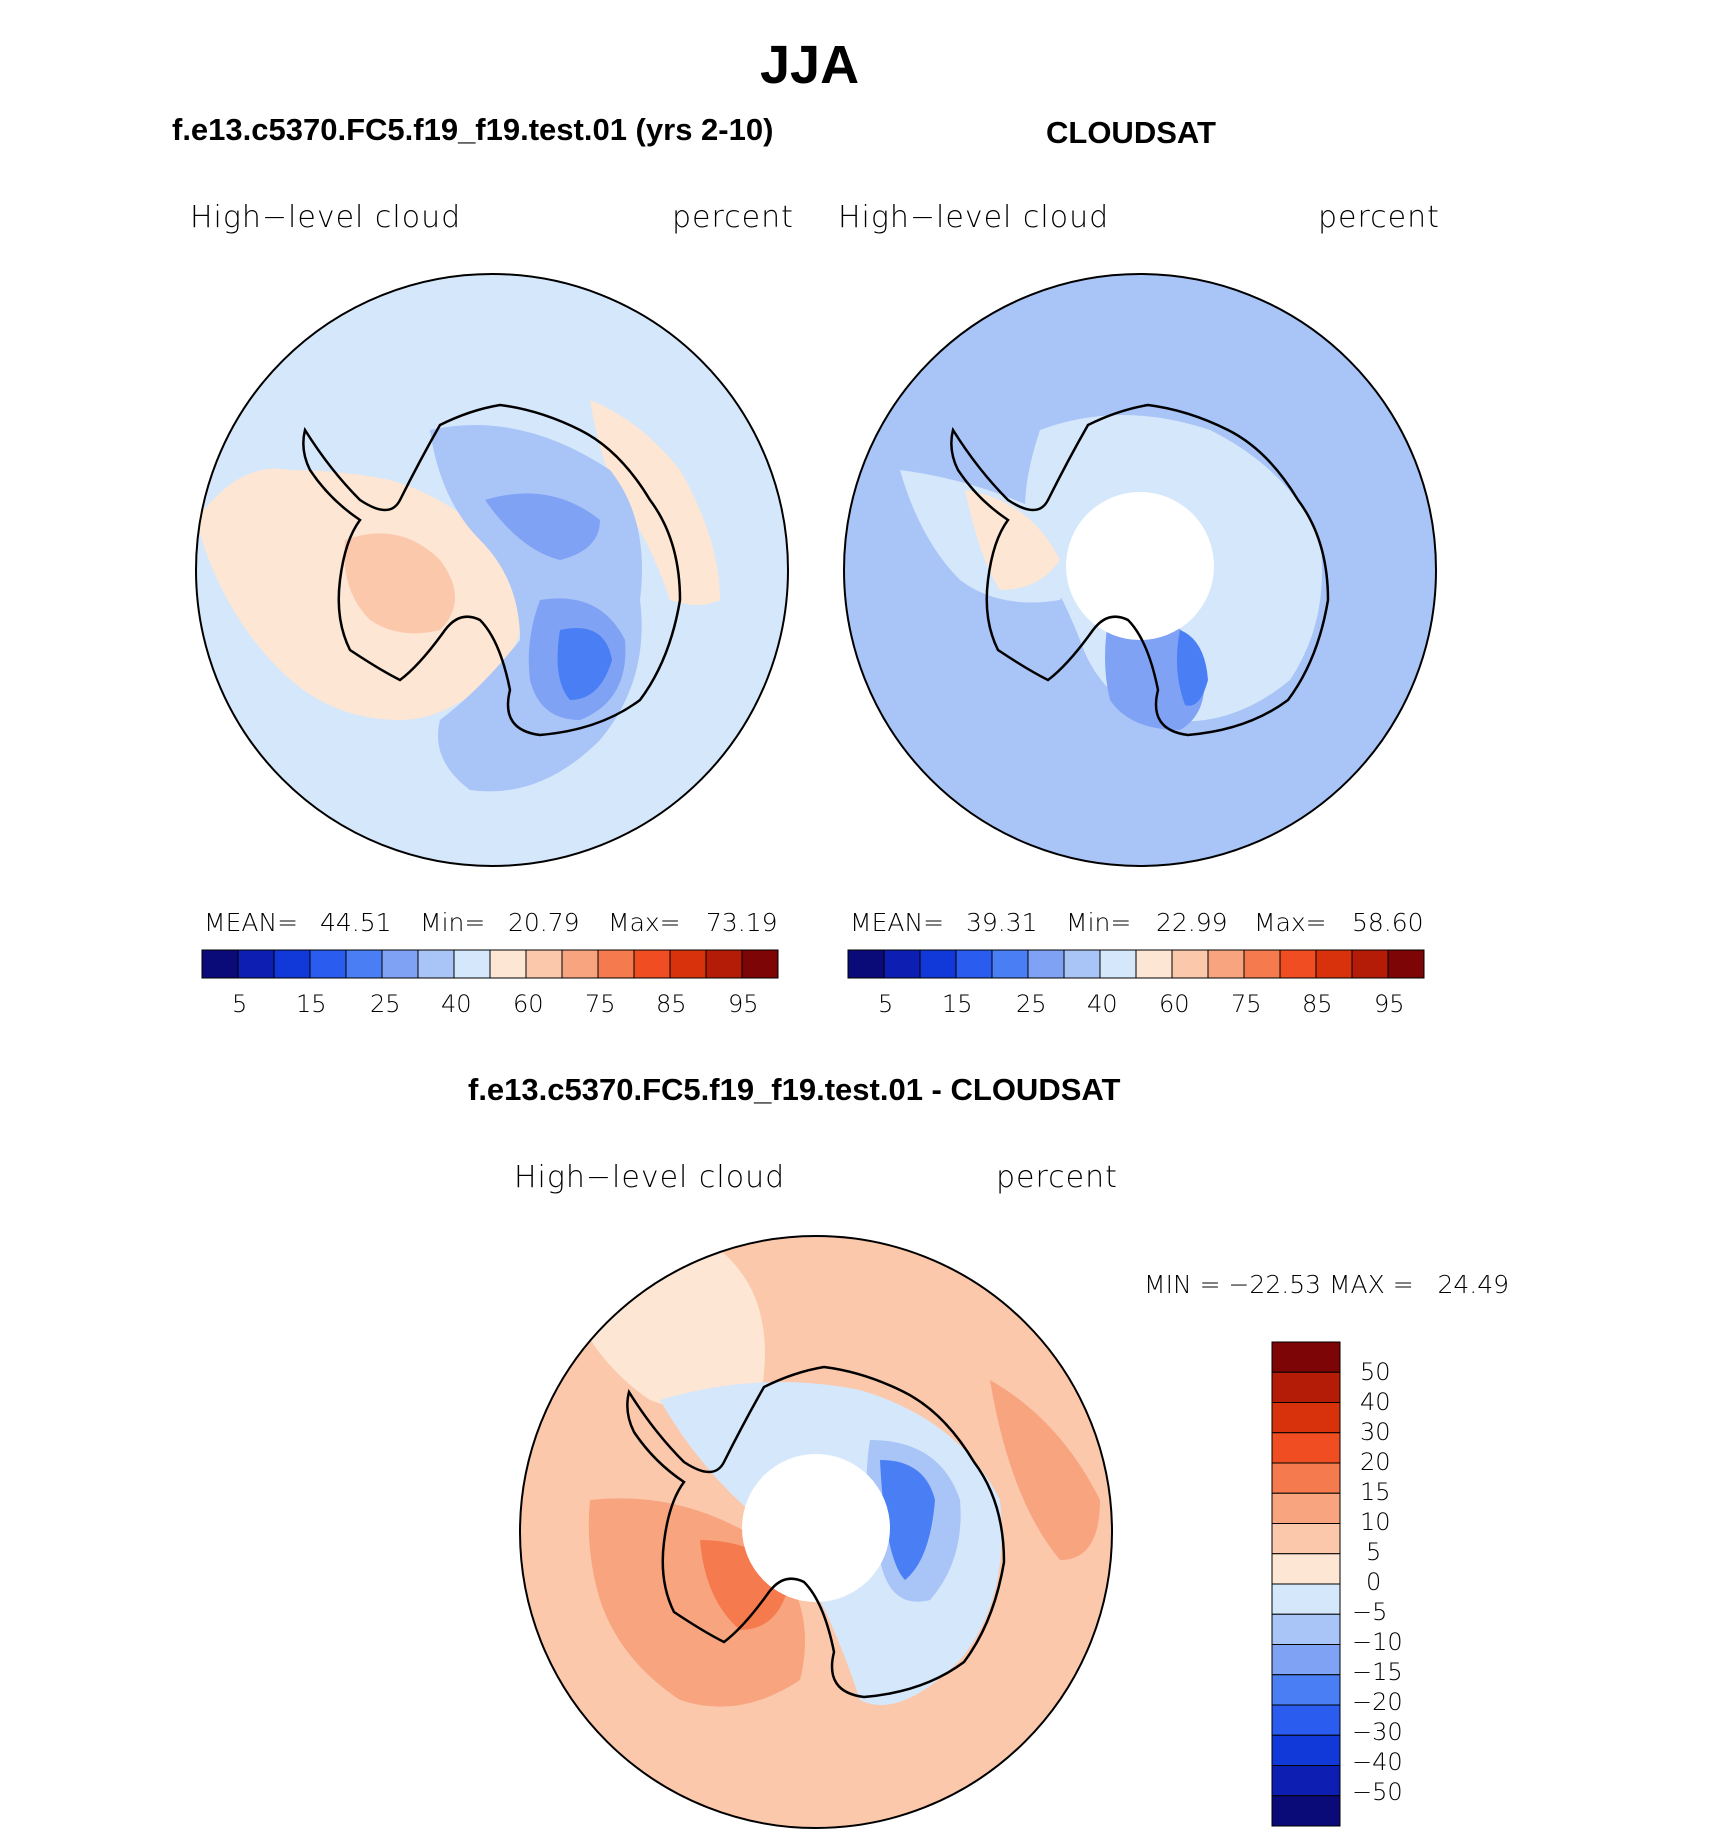  What do you see at coordinates (528, 1004) in the screenshot?
I see `cbar-model-tick: 60` at bounding box center [528, 1004].